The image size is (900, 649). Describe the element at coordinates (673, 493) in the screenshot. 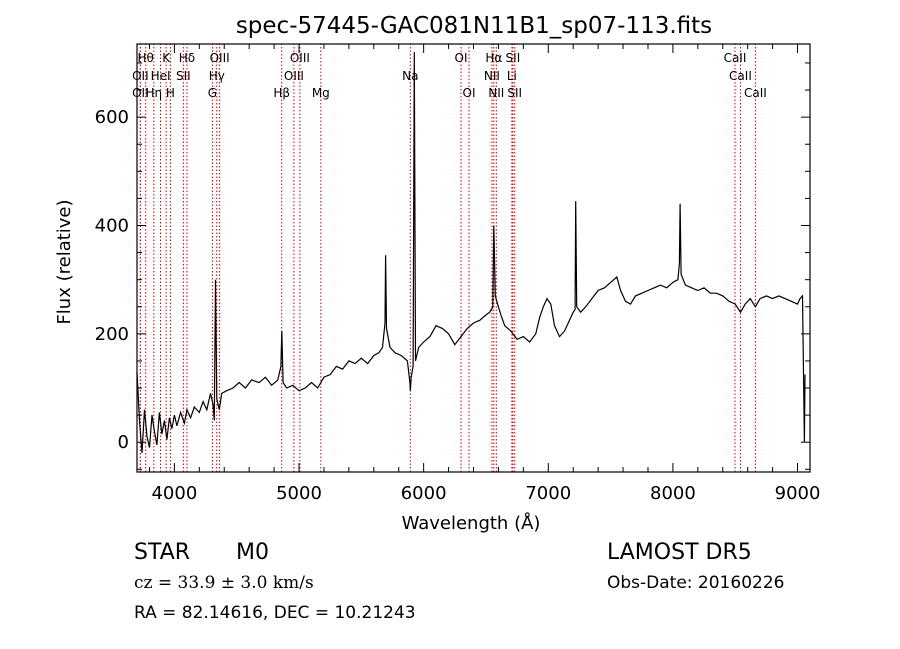

I see `x-tick-label: 8000` at that location.